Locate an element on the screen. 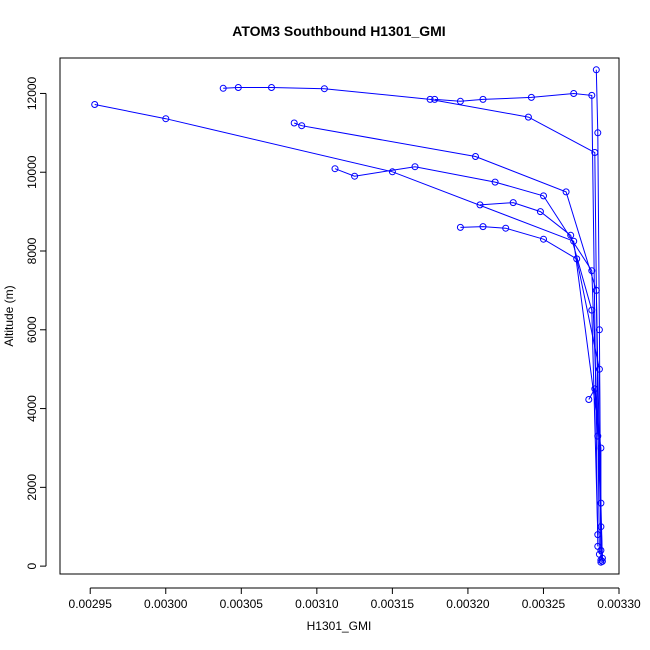 The height and width of the screenshot is (650, 650). y-axis: 0 2000 4000 6000 8000 10000 12000 is located at coordinates (36, 322).